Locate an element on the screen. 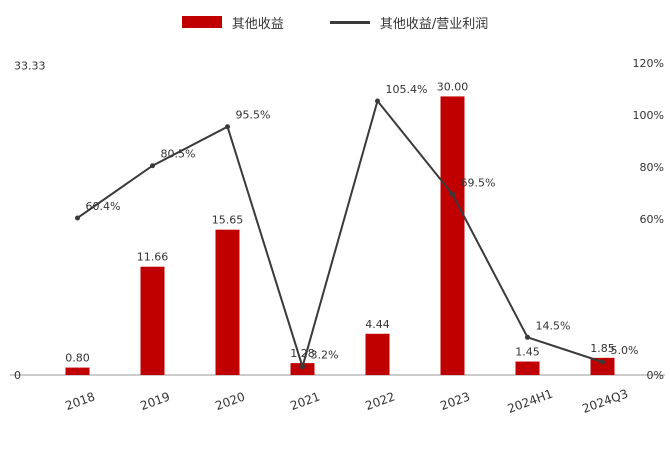 The width and height of the screenshot is (670, 450). bar-data-label: 0.80 is located at coordinates (77, 358).